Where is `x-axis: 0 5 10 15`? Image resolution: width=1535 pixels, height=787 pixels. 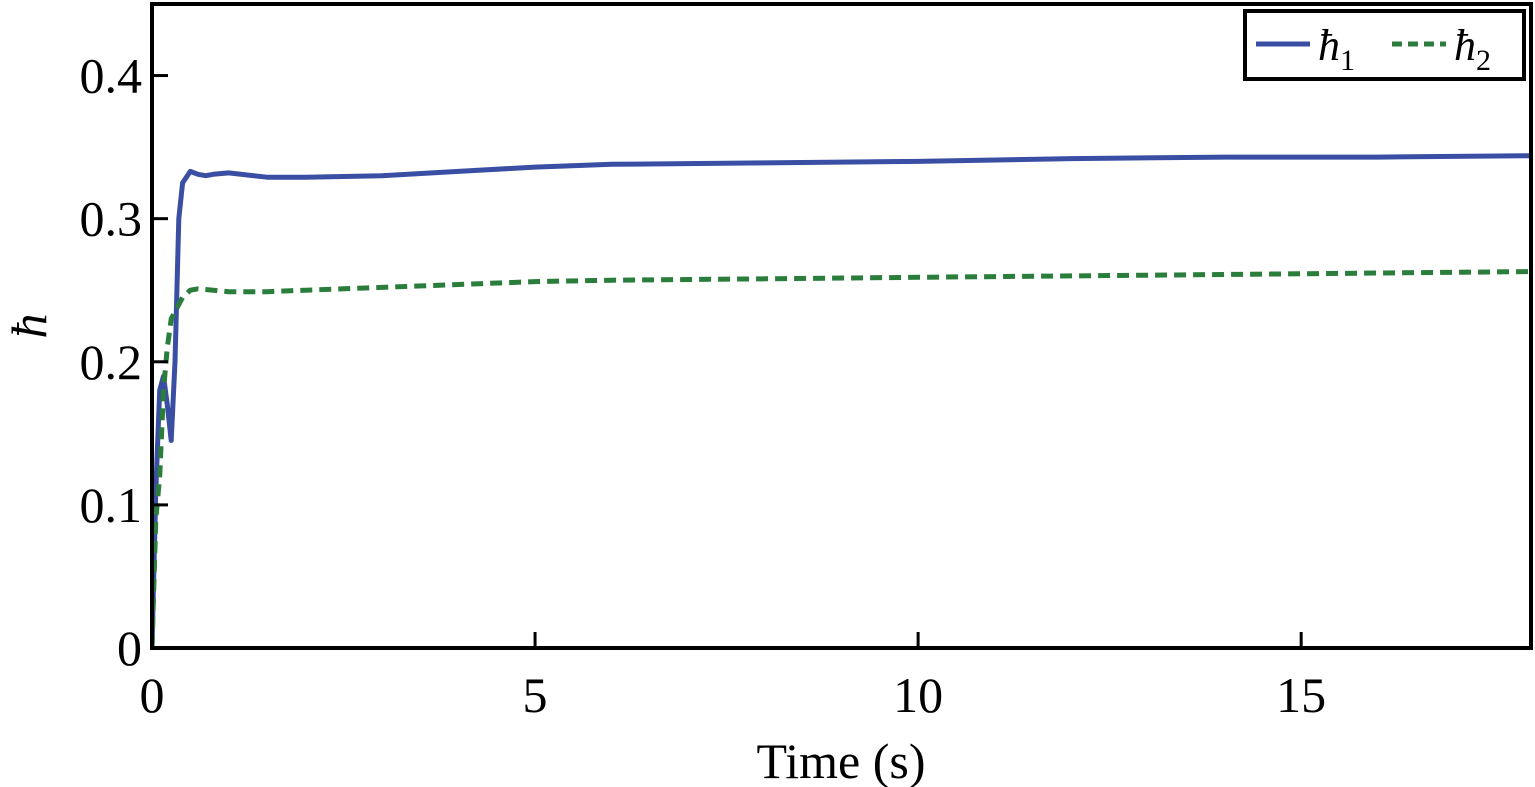
x-axis: 0 5 10 15 is located at coordinates (733, 677).